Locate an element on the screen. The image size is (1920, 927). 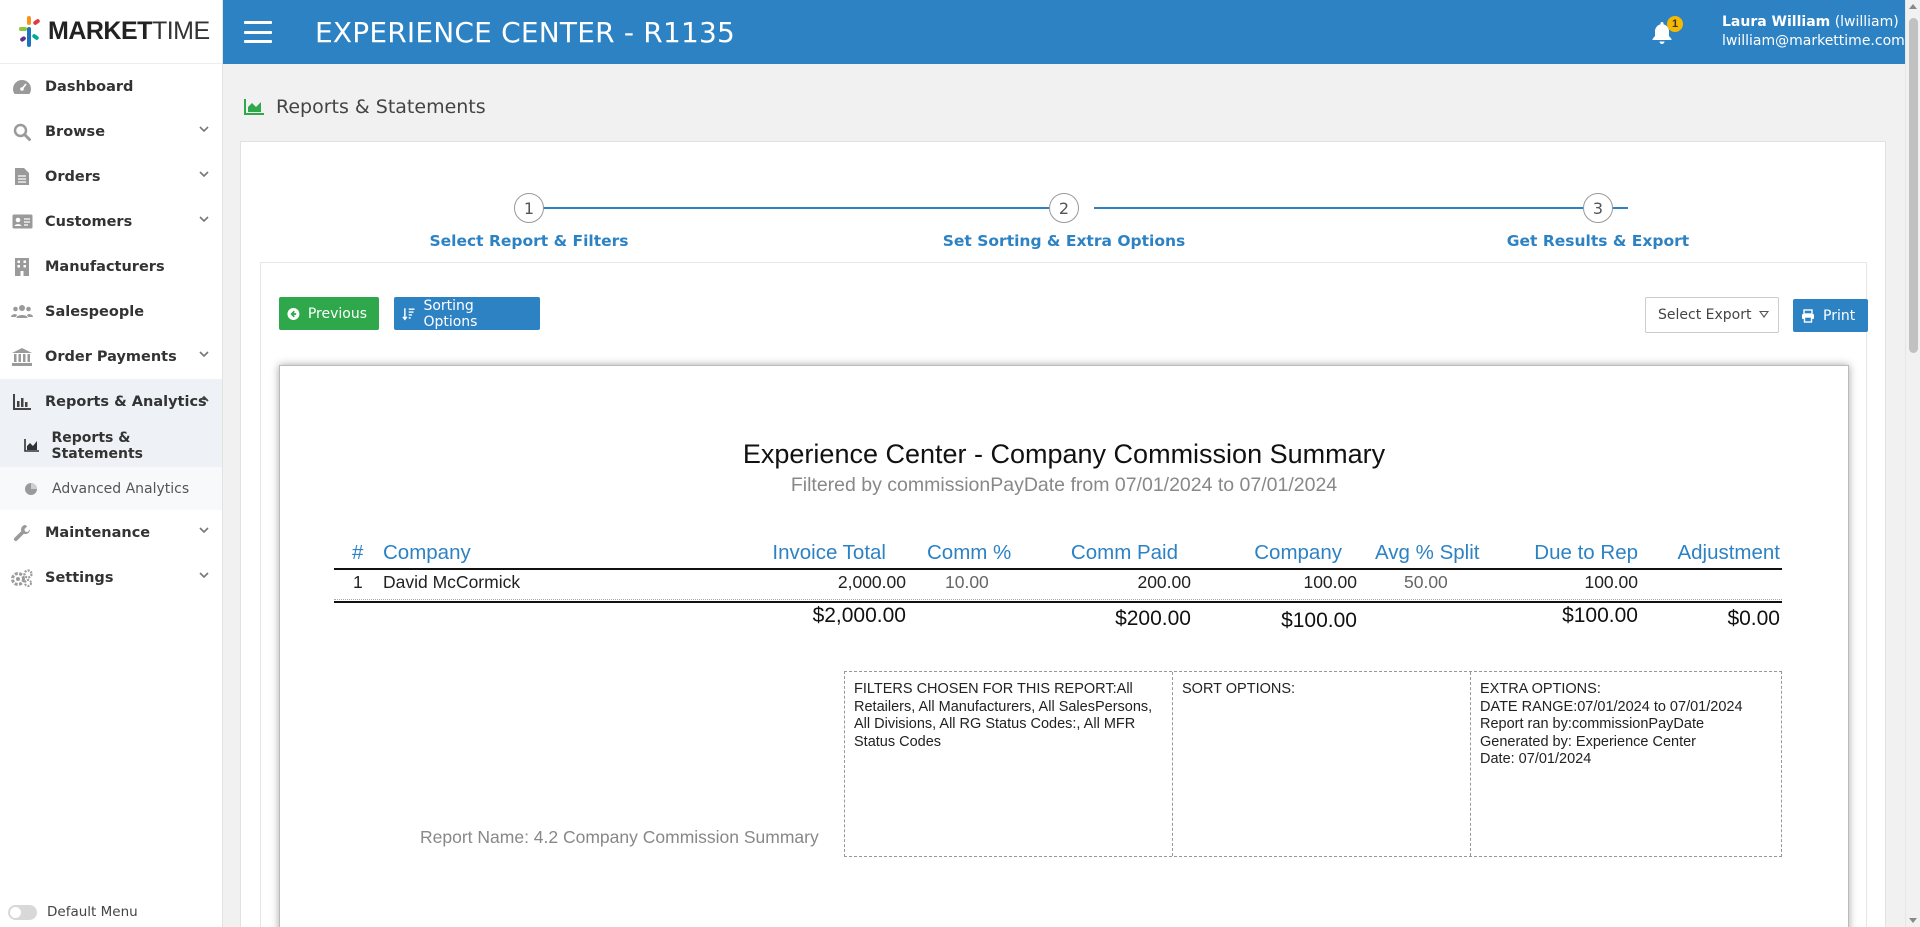
page-header: Reports & Statements is located at coordinates (365, 107).